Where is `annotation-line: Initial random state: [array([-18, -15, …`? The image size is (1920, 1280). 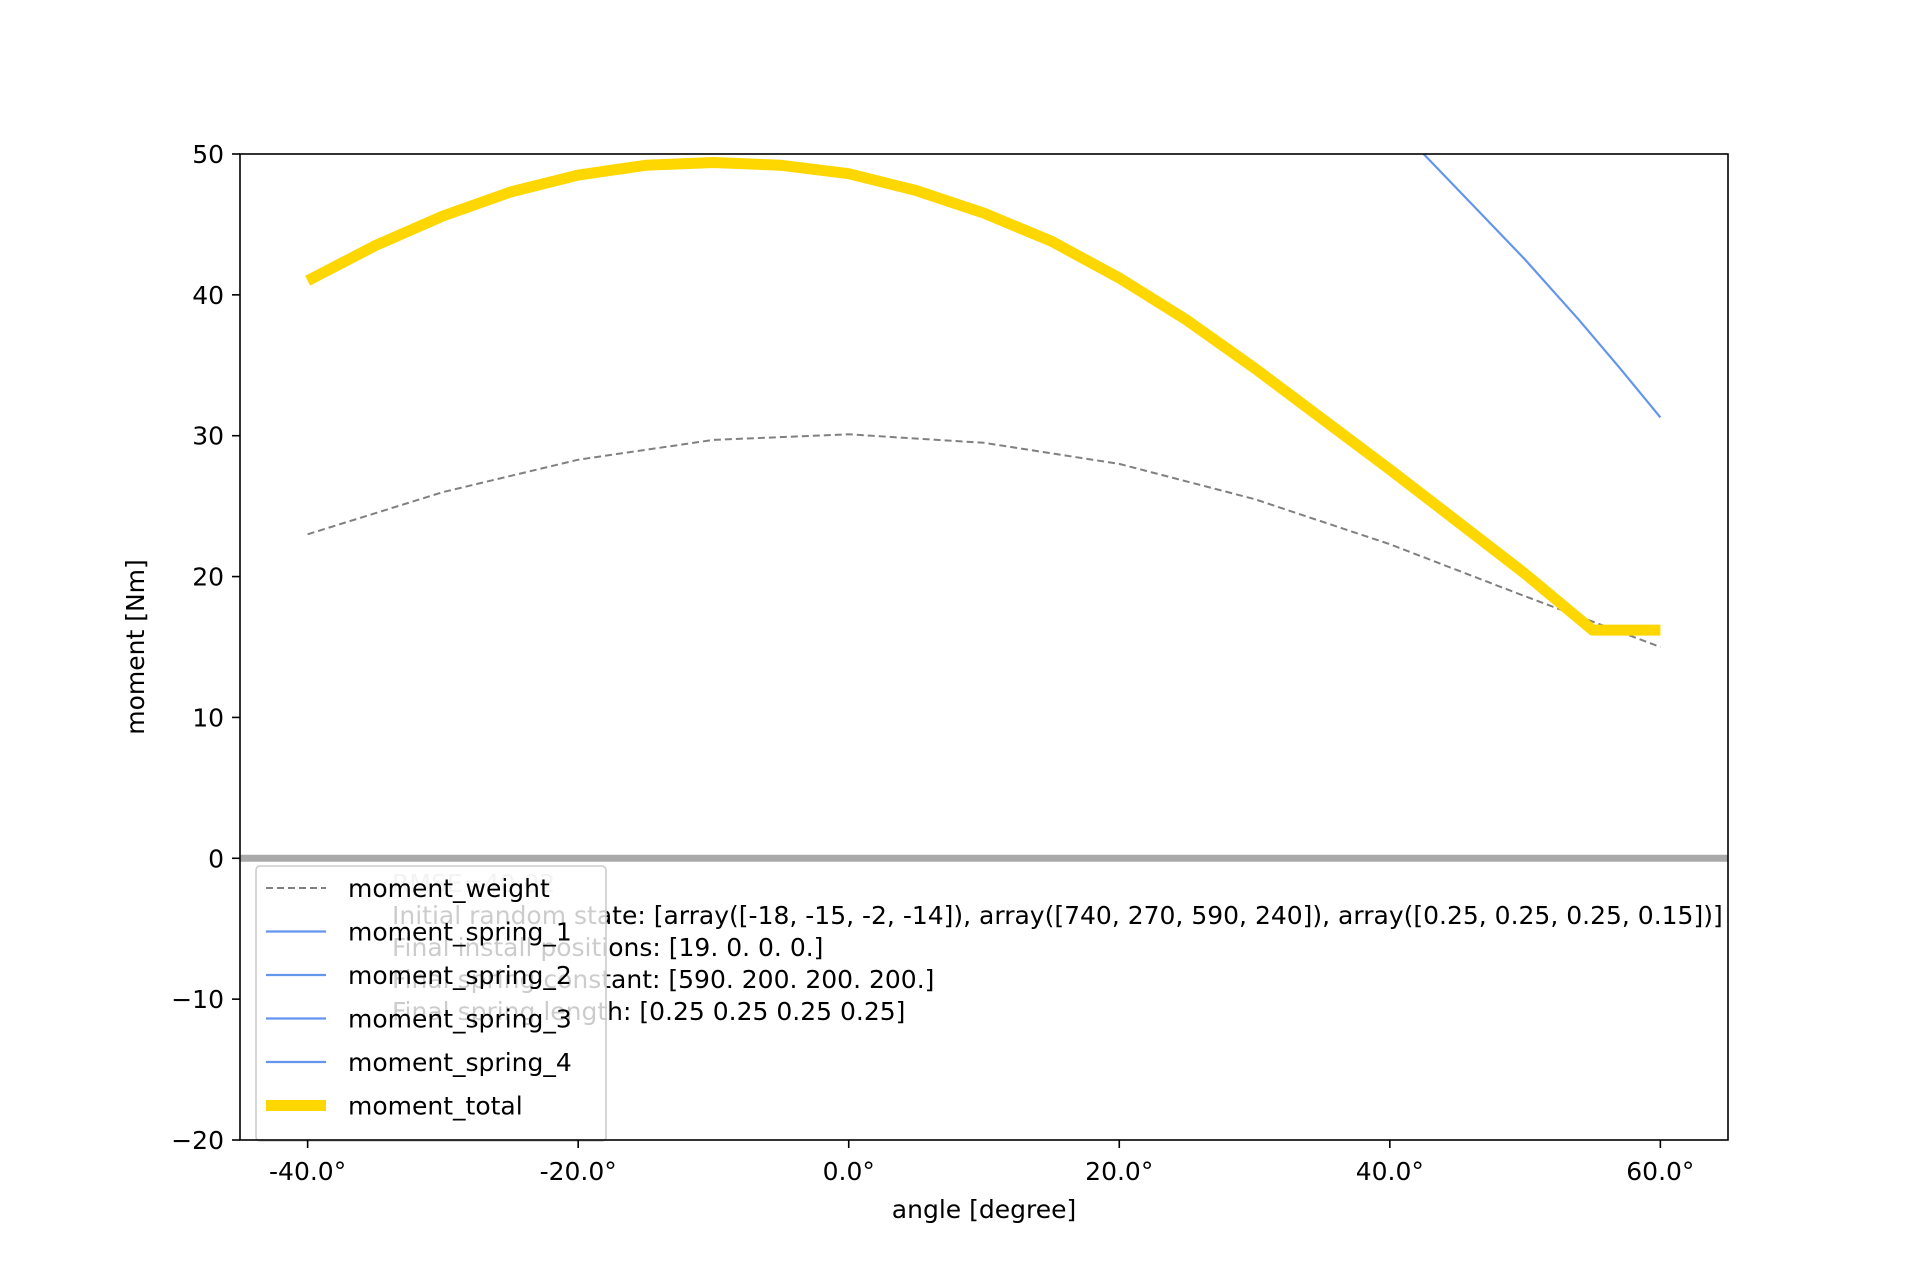 annotation-line: Initial random state: [array([-18, -15, … is located at coordinates (1057, 915).